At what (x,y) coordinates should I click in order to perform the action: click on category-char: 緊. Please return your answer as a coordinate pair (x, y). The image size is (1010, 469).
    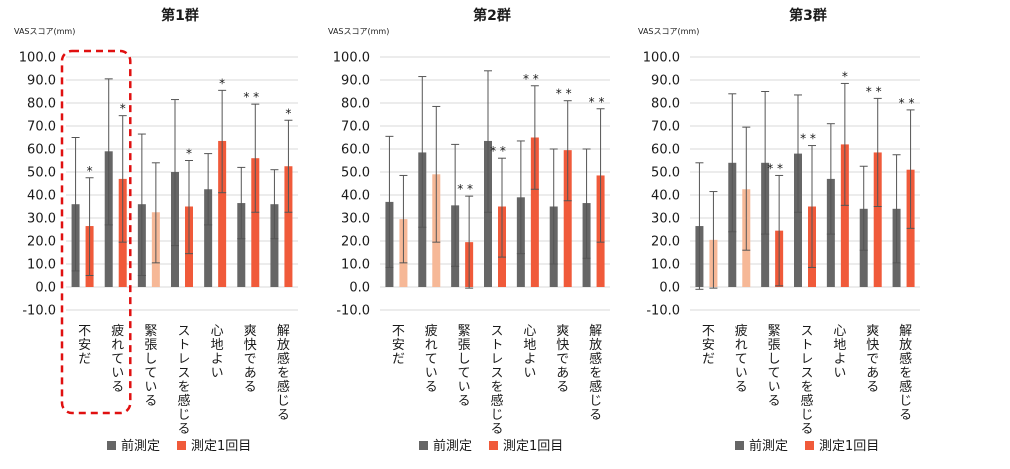
    Looking at the image, I should click on (773, 330).